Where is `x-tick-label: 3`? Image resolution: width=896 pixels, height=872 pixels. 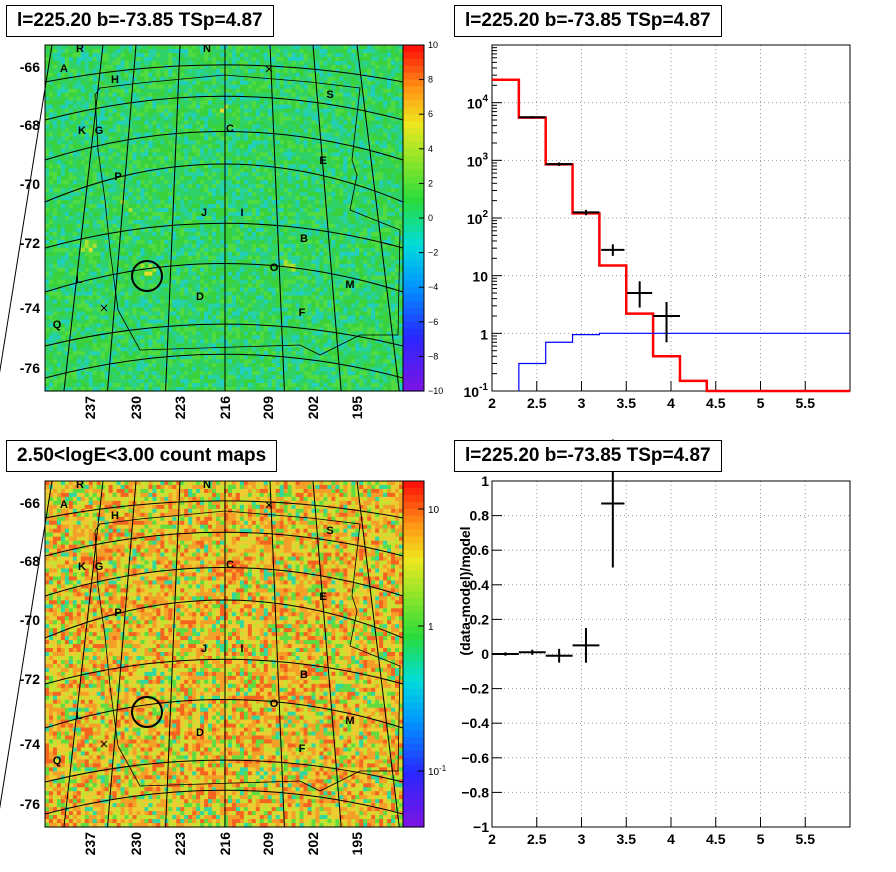 x-tick-label: 3 is located at coordinates (582, 839).